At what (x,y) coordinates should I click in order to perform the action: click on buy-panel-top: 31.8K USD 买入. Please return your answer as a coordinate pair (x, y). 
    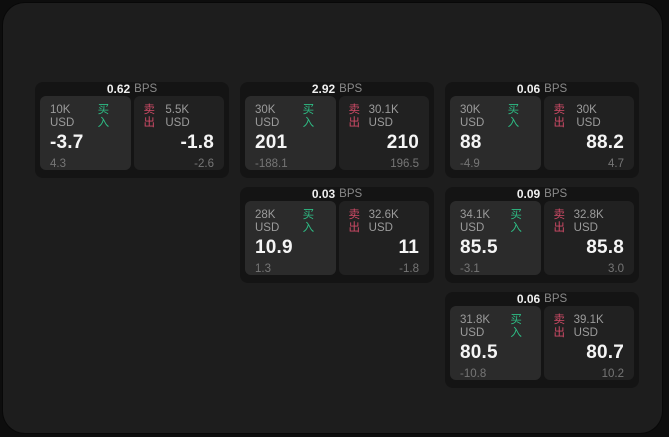
    Looking at the image, I should click on (495, 327).